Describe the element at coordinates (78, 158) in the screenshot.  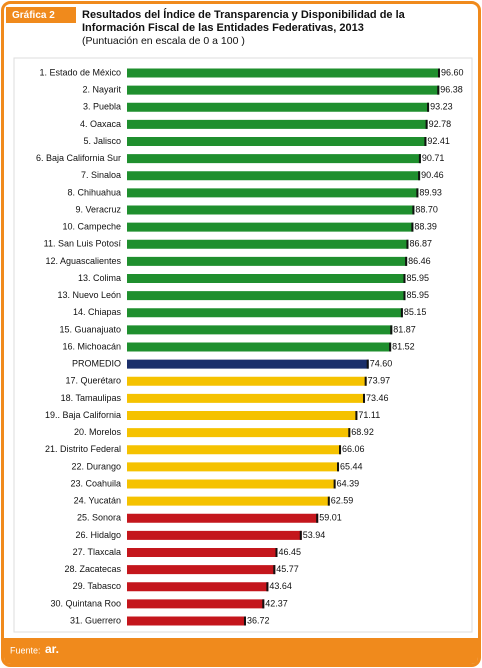
I see `category-label: 6. Baja California Sur` at that location.